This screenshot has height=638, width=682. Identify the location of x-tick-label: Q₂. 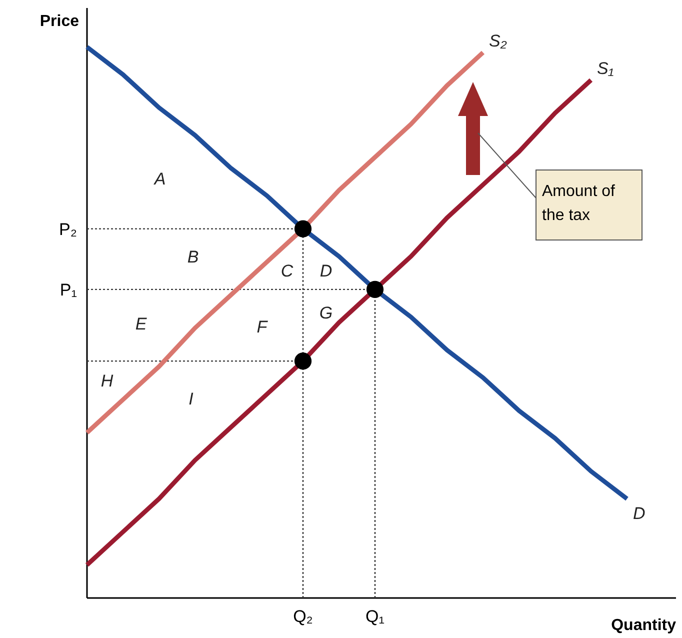
(303, 616).